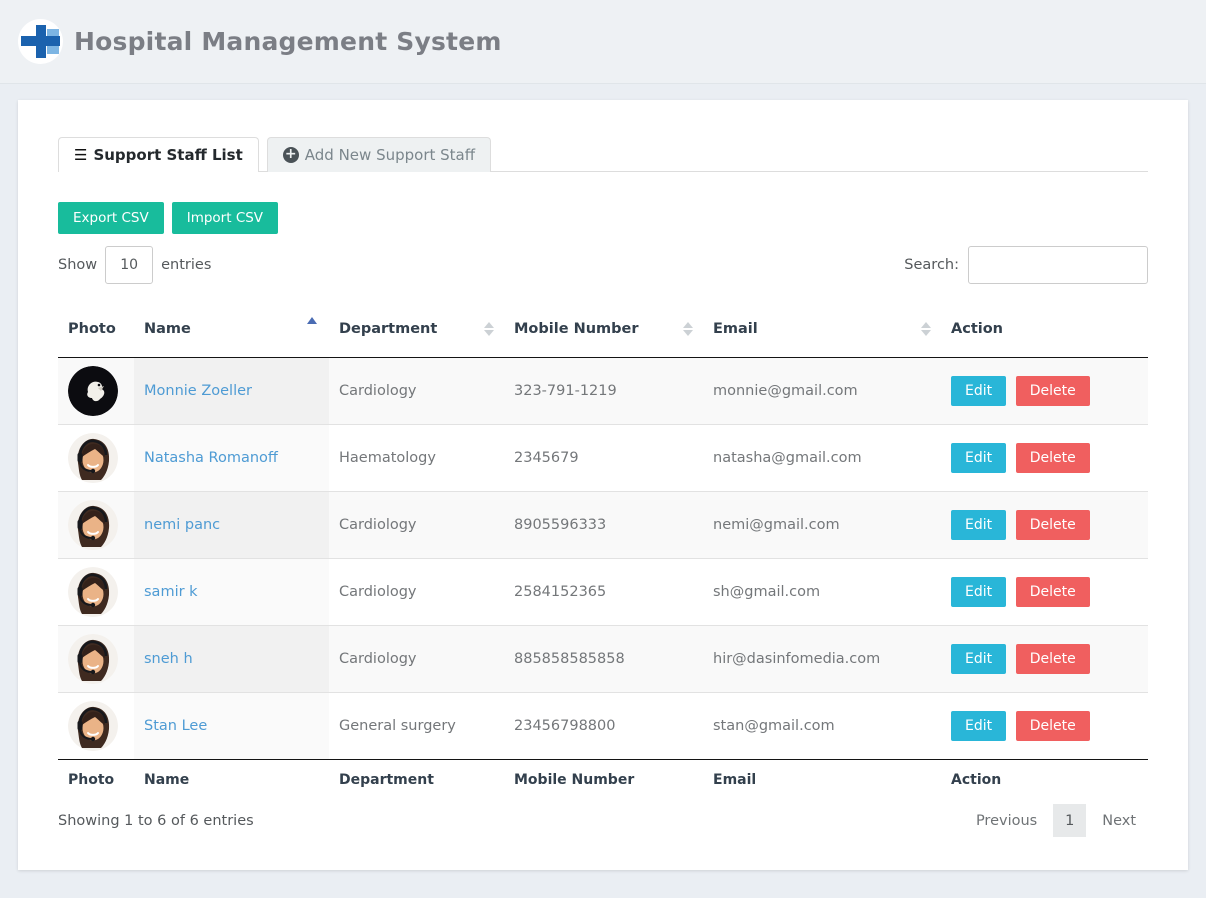  What do you see at coordinates (168, 659) in the screenshot?
I see `staff-name-link: sneh h` at bounding box center [168, 659].